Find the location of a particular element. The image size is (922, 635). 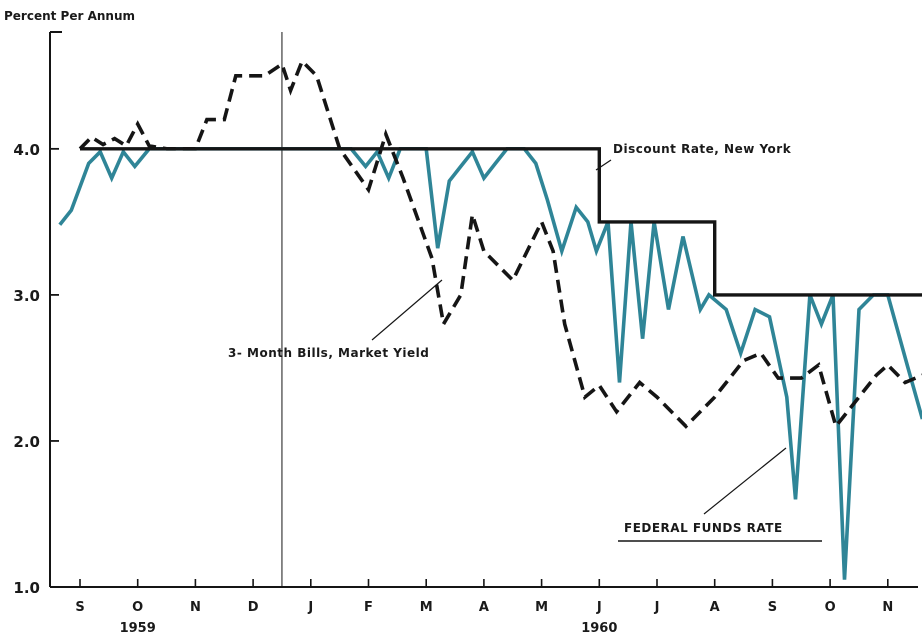

annotation-3-month-bills: 3- Month Bills, Market Yield is located at coordinates (328, 353).